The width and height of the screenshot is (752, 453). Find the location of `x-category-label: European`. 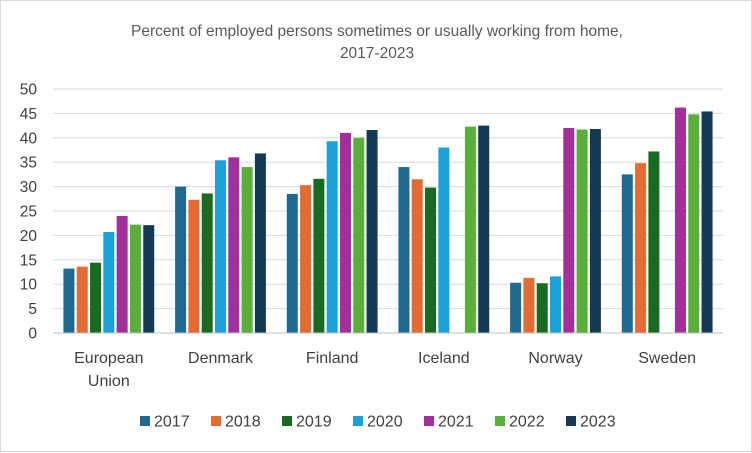

x-category-label: European is located at coordinates (108, 358).